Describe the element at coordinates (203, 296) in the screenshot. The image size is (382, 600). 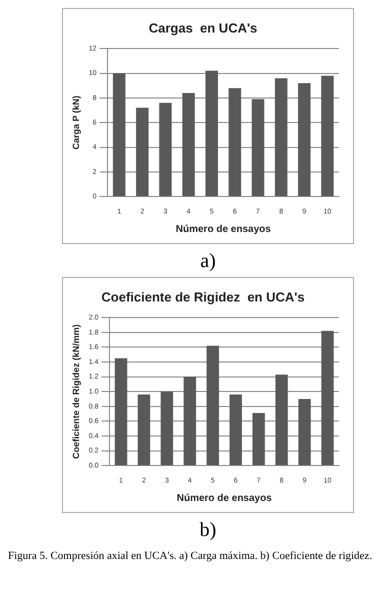
I see `chart-title: Coeficiente de Rigidez en UCA's` at that location.